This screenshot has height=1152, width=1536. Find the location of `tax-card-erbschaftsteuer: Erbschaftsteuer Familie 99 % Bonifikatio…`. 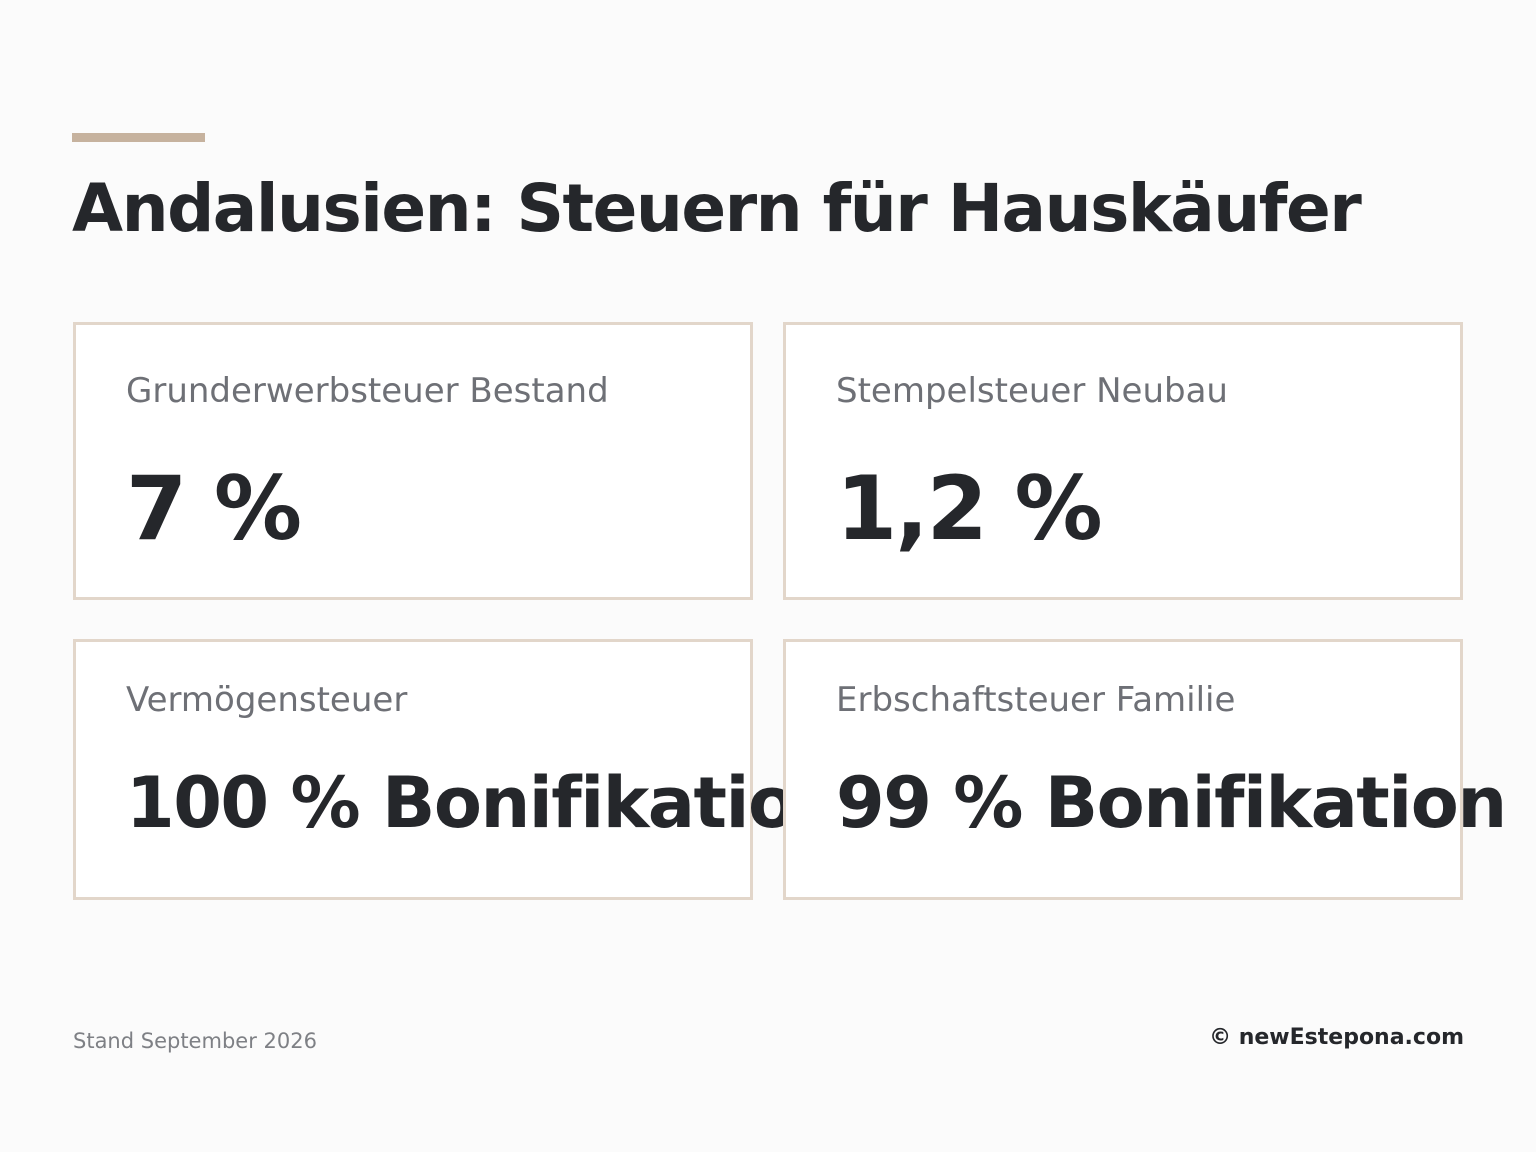

tax-card-erbschaftsteuer: Erbschaftsteuer Familie 99 % Bonifikatio… is located at coordinates (1145, 769).